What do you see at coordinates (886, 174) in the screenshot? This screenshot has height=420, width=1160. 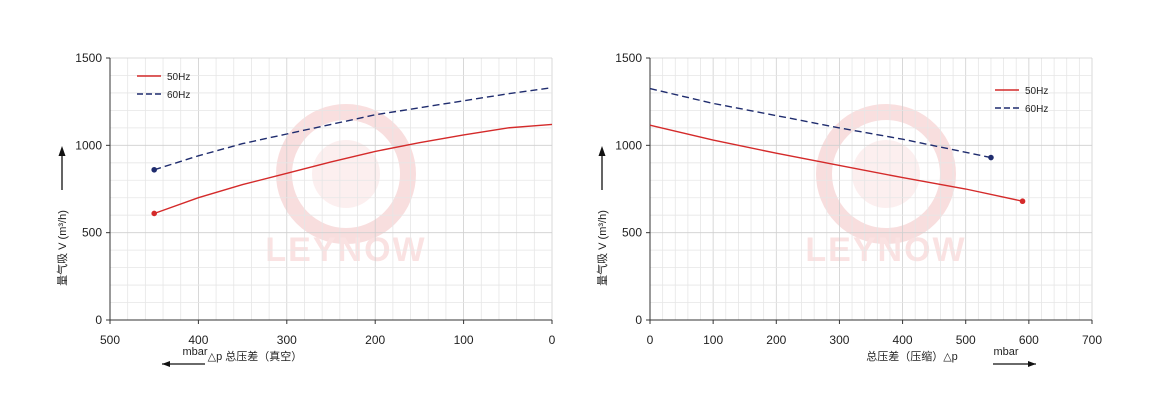 I see `watermark-ring` at bounding box center [886, 174].